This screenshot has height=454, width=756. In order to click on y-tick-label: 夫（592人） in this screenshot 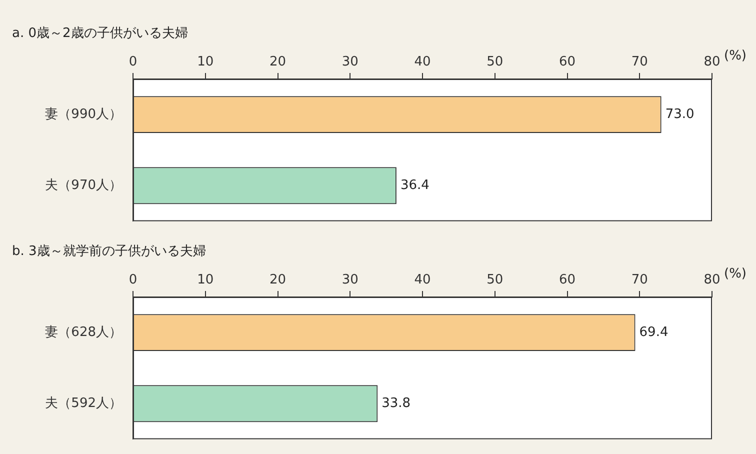, I will do `click(83, 404)`.